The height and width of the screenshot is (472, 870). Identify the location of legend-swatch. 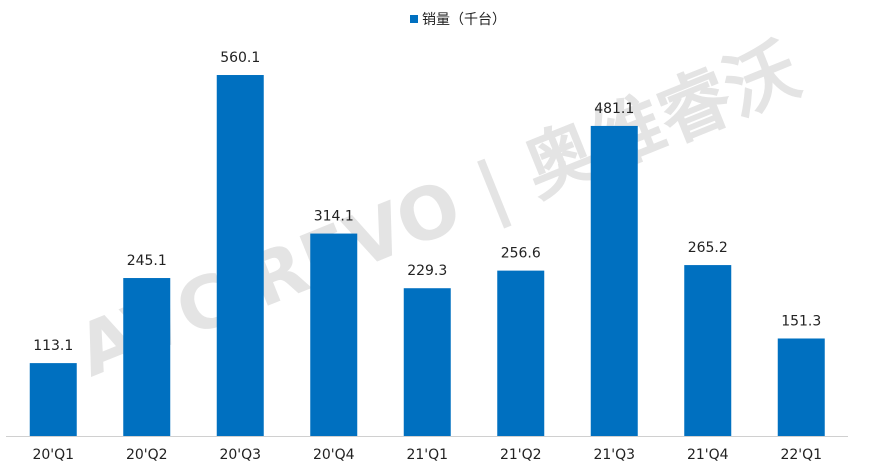
(414, 19).